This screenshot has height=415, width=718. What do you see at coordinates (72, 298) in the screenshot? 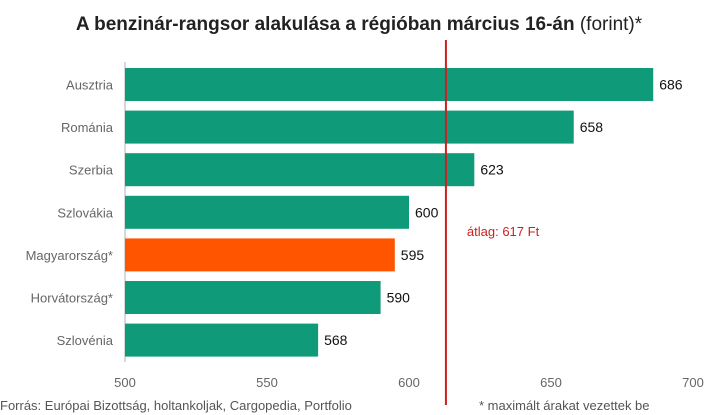
I see `category-label: Horvátország*` at bounding box center [72, 298].